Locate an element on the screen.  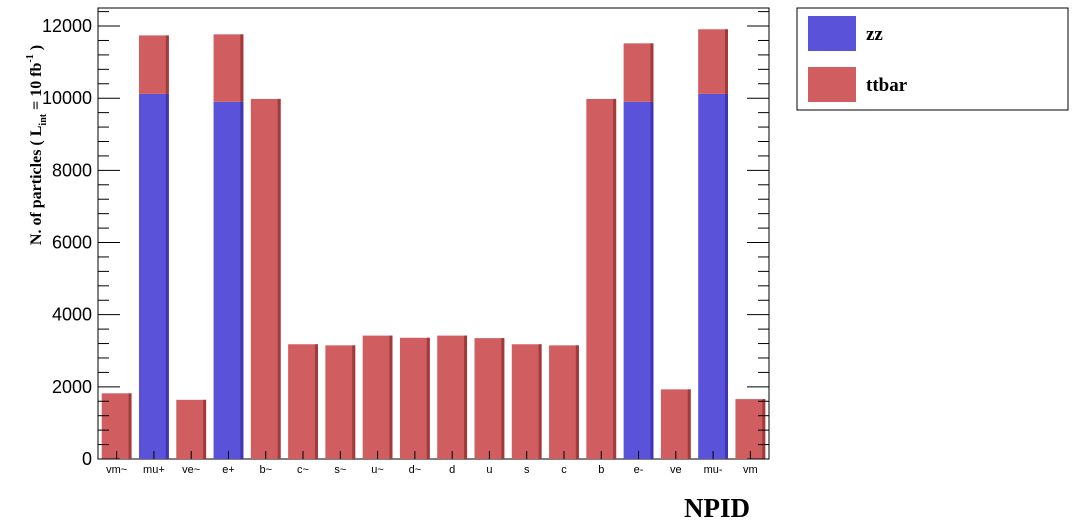
bar-ttbar-mu+ is located at coordinates (154, 64).